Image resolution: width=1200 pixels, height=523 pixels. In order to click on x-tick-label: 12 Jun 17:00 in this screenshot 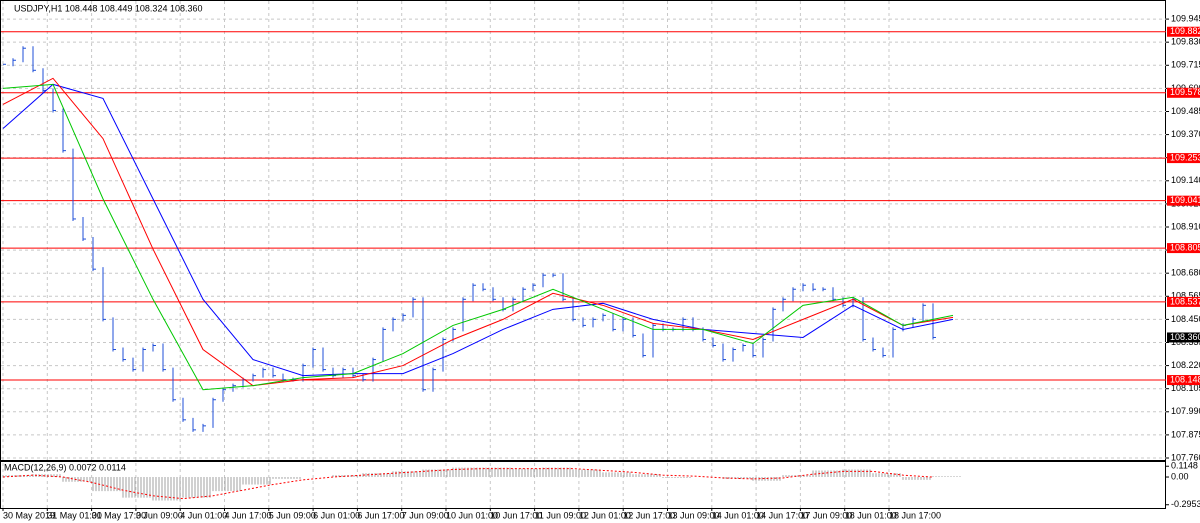, I will do `click(649, 515)`.